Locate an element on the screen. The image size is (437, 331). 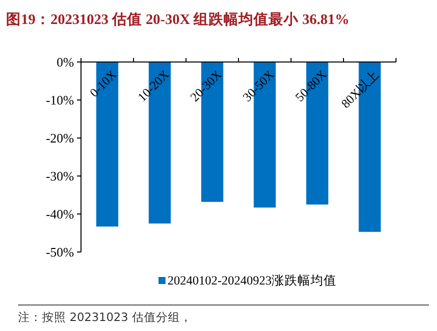
x-tick-label: 80X以上 is located at coordinates (360, 89).